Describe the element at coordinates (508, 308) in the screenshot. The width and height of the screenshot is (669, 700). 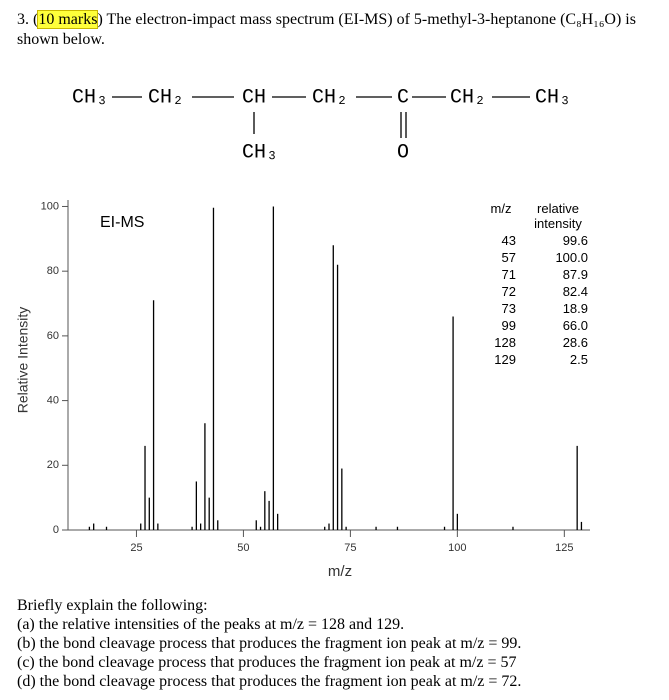
I see `cell: 73` at that location.